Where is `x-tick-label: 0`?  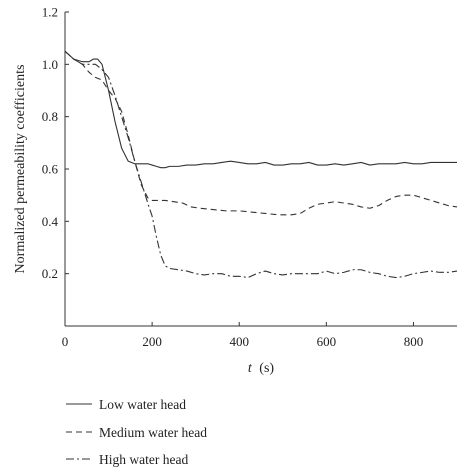 x-tick-label: 0 is located at coordinates (65, 341).